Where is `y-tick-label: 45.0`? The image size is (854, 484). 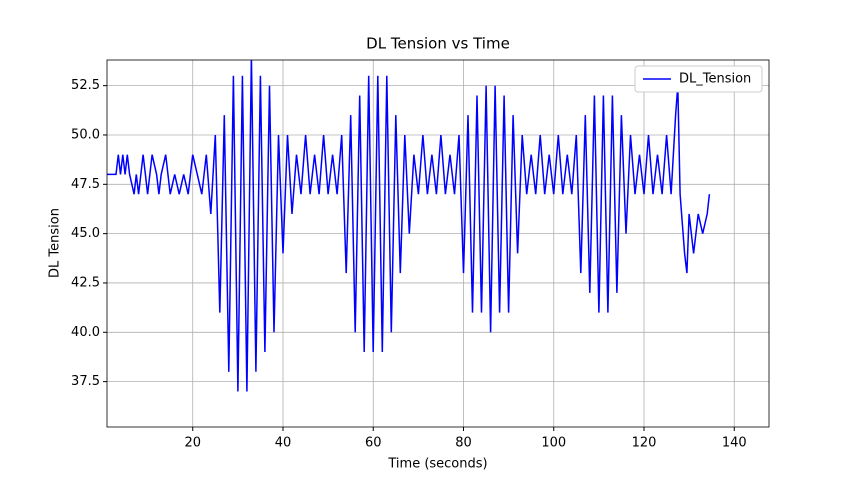 y-tick-label: 45.0 is located at coordinates (85, 233).